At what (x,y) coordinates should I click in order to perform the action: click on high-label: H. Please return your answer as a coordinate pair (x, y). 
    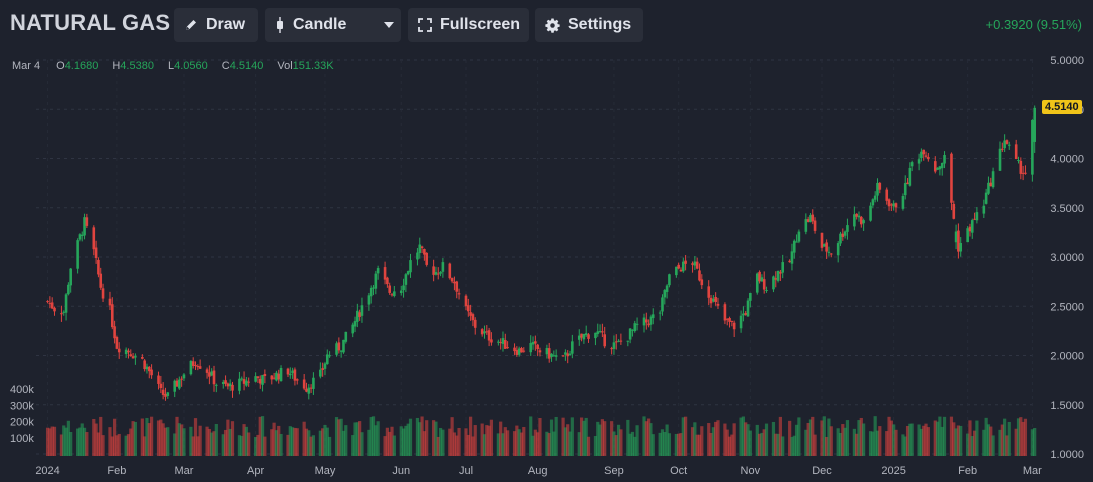
    Looking at the image, I should click on (116, 66).